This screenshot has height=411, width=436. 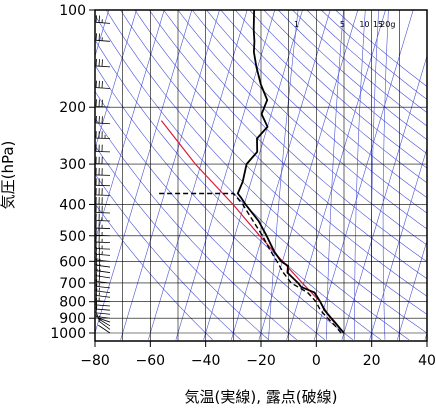 I want to click on x-axis-title: 気温(実線), 露点(破線), so click(x=261, y=397).